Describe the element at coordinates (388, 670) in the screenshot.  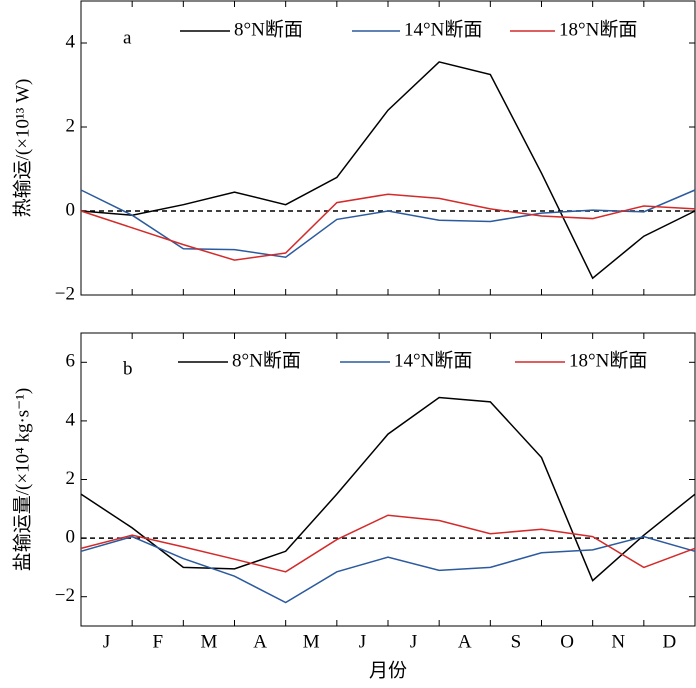
I see `x-axis-label: 月份` at that location.